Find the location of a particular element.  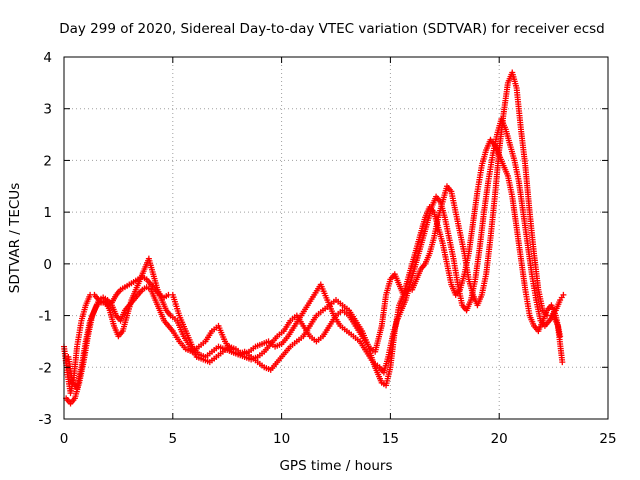

x-tick-label: 5 is located at coordinates (173, 439).